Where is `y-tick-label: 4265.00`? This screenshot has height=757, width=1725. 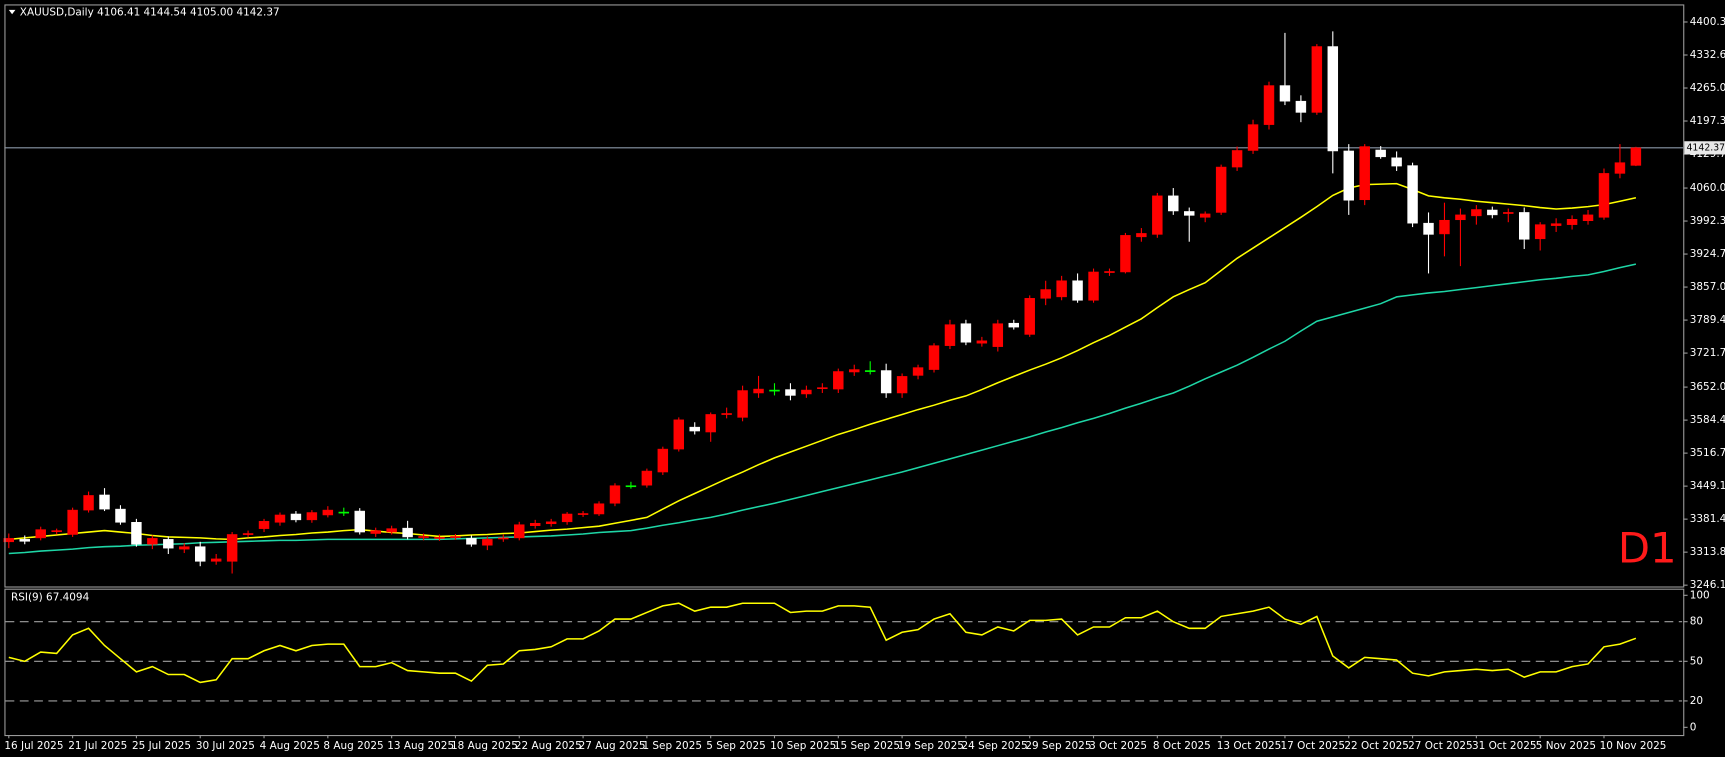
y-tick-label: 4265.00 is located at coordinates (1707, 88).